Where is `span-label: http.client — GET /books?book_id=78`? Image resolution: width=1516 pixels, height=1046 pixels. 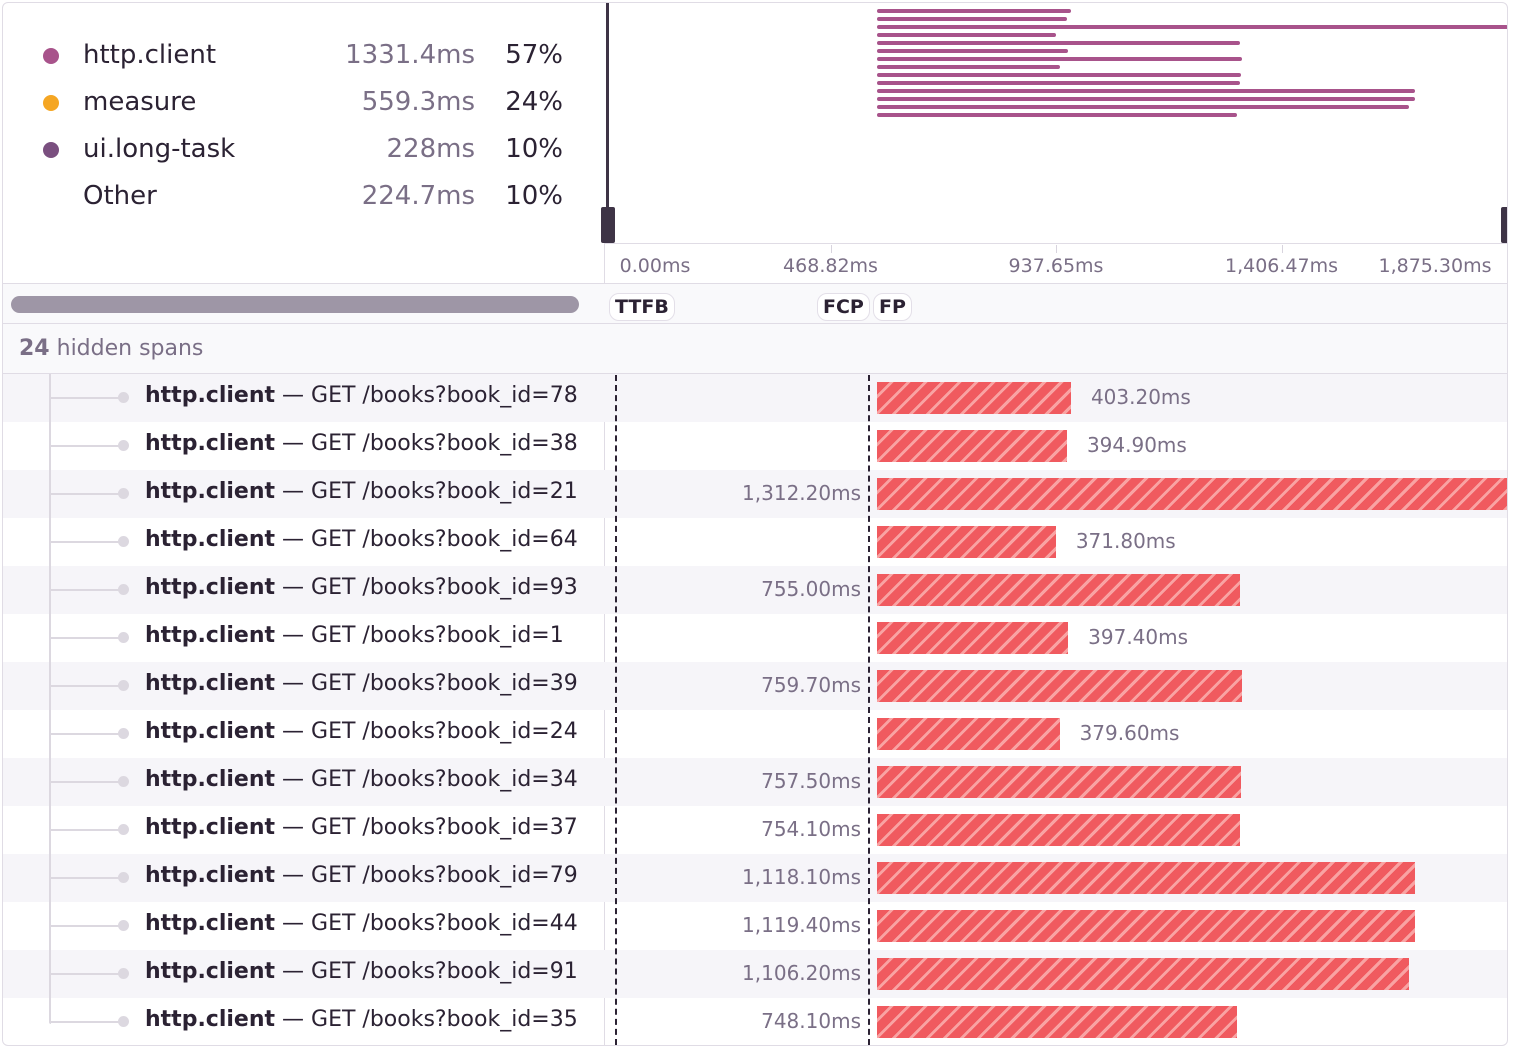 span-label: http.client — GET /books?book_id=78 is located at coordinates (361, 395).